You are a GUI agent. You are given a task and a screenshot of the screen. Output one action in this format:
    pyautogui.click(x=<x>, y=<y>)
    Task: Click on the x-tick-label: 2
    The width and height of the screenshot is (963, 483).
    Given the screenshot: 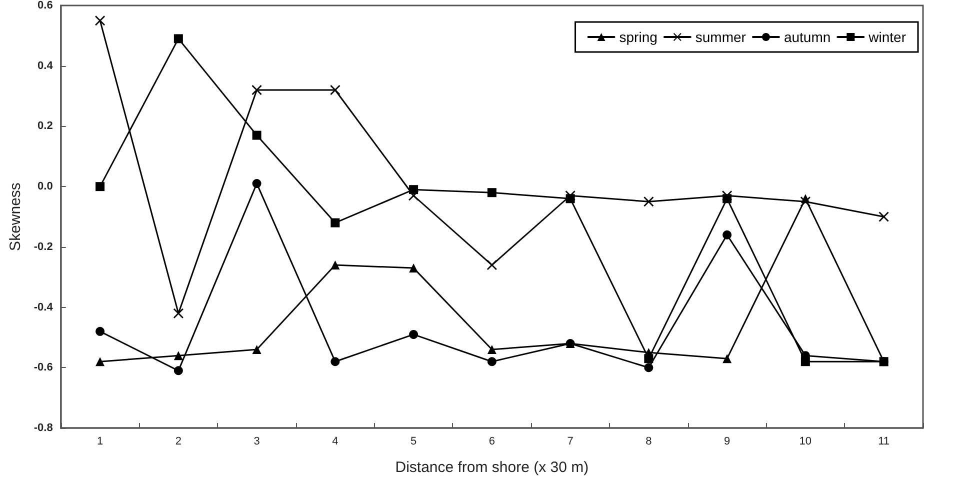 What is the action you would take?
    pyautogui.click(x=178, y=442)
    